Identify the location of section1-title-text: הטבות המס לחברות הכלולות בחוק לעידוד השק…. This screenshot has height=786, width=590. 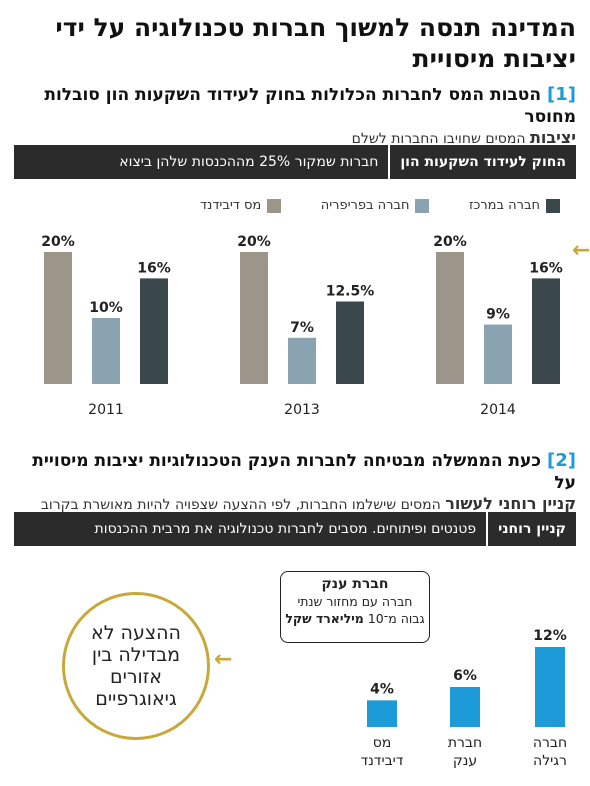
(310, 106).